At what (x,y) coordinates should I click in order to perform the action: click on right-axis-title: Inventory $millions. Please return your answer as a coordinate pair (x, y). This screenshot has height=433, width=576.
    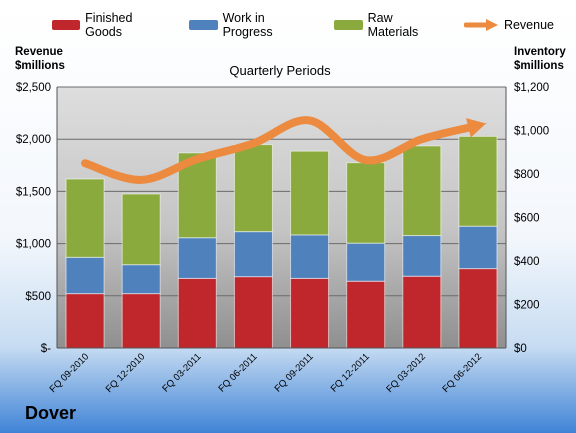
    Looking at the image, I should click on (540, 59).